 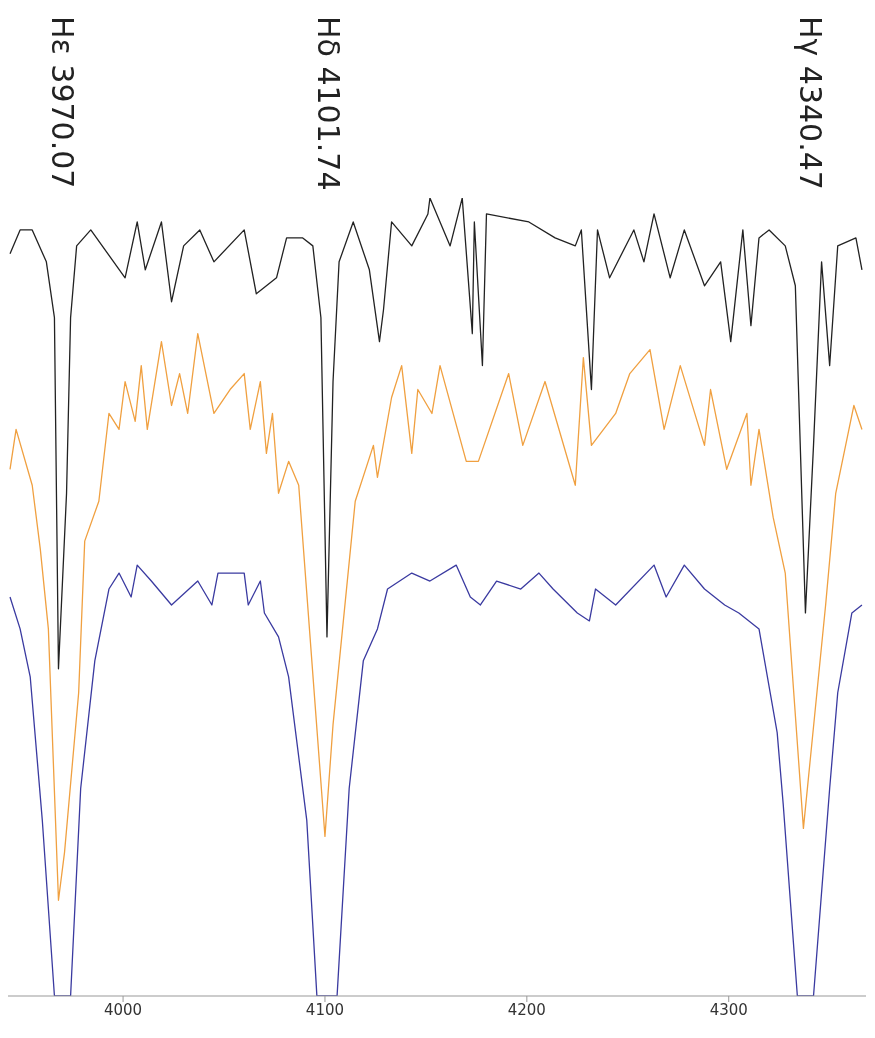 I want to click on x-tick-label: 4000, so click(x=123, y=1009).